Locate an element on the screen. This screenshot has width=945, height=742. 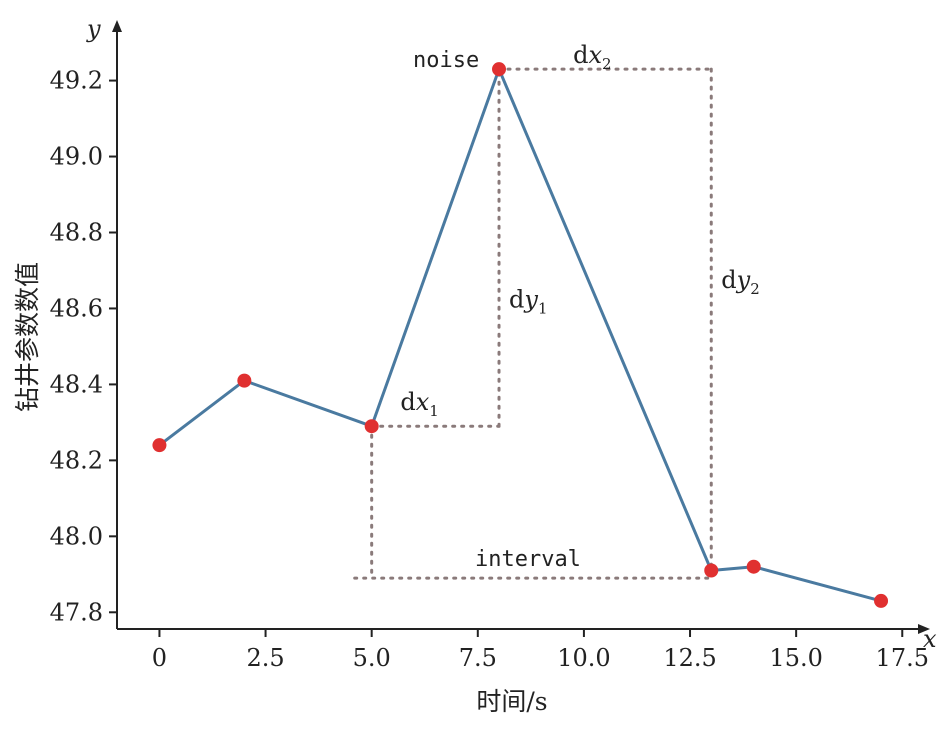
y-tick-label: 48.4 is located at coordinates (76, 384).